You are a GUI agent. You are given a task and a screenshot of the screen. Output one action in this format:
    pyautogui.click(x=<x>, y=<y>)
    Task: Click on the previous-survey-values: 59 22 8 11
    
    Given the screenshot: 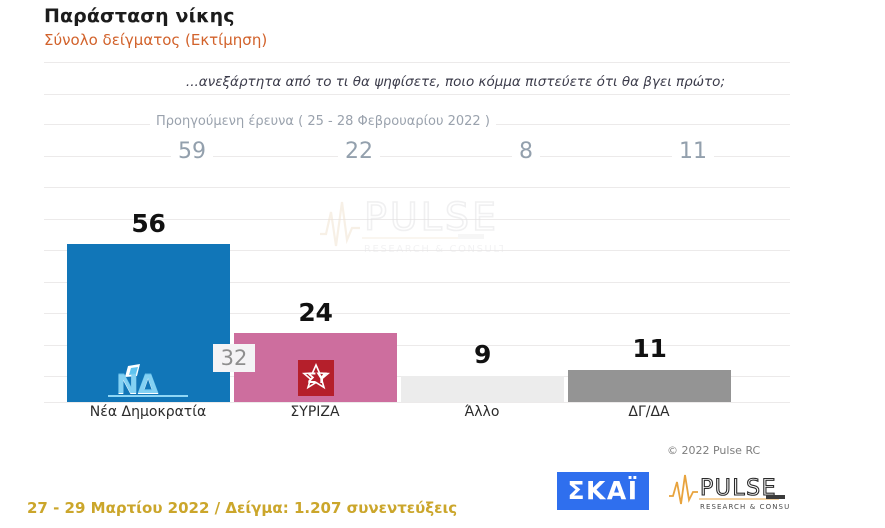 What is the action you would take?
    pyautogui.click(x=417, y=155)
    